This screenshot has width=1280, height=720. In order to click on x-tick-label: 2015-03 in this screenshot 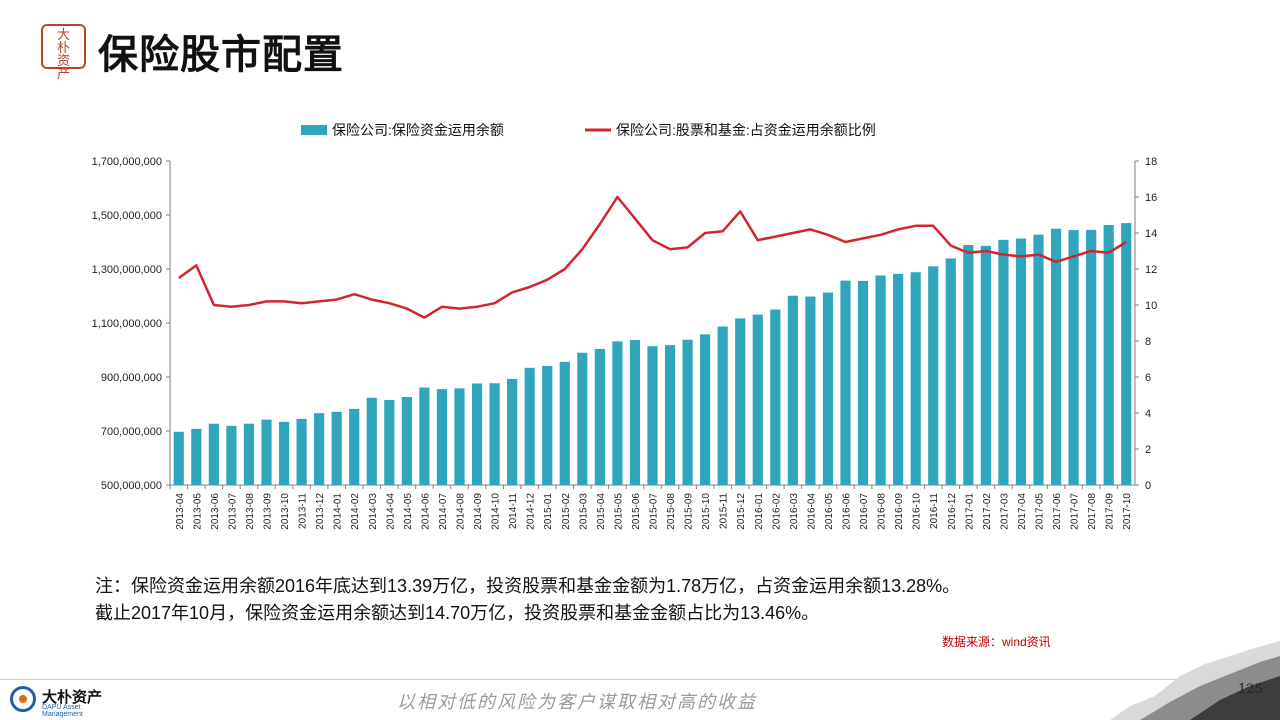, I will do `click(583, 511)`.